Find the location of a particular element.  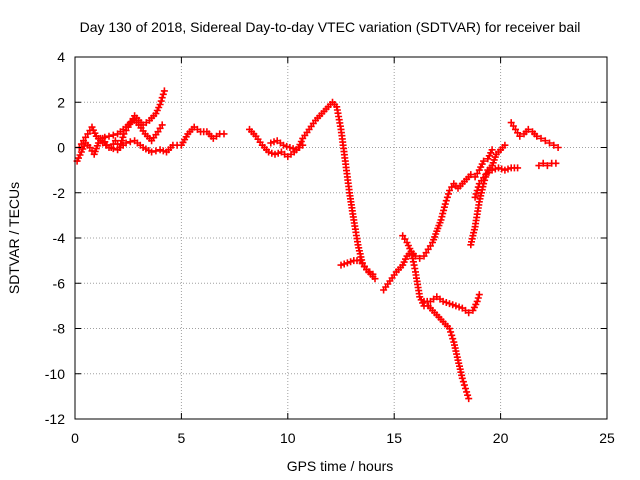

y-tick-label: 4 is located at coordinates (61, 57).